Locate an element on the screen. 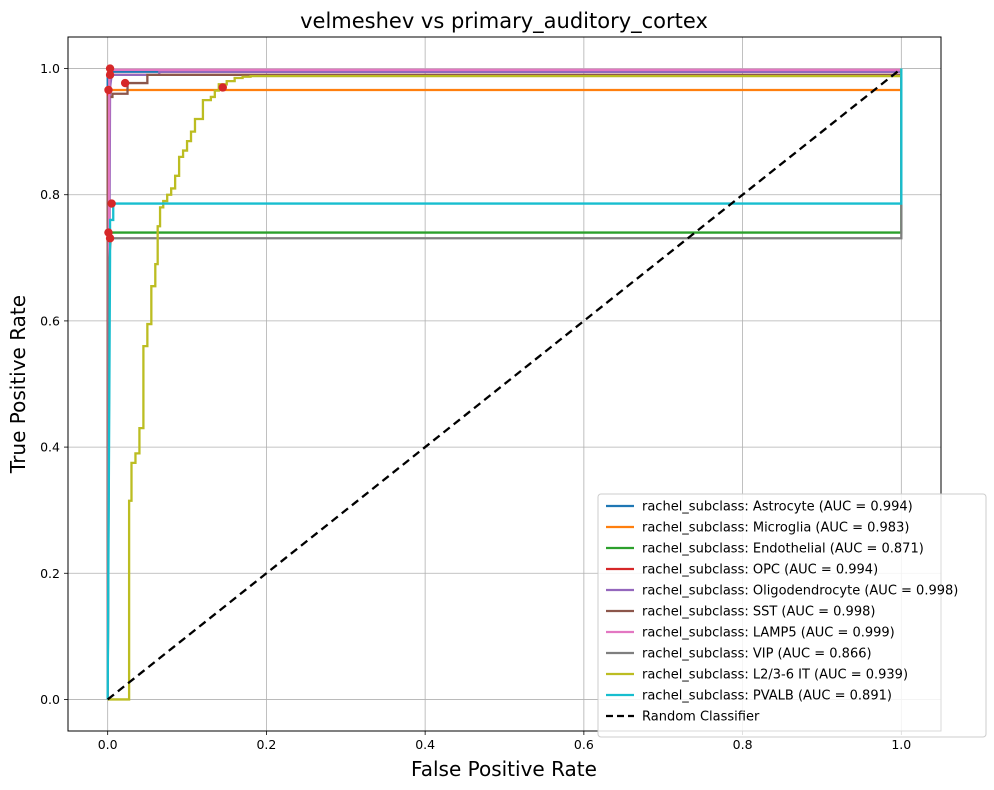  legend-label: rachel_subclass: OPC (AUC = 0.994) is located at coordinates (760, 570).